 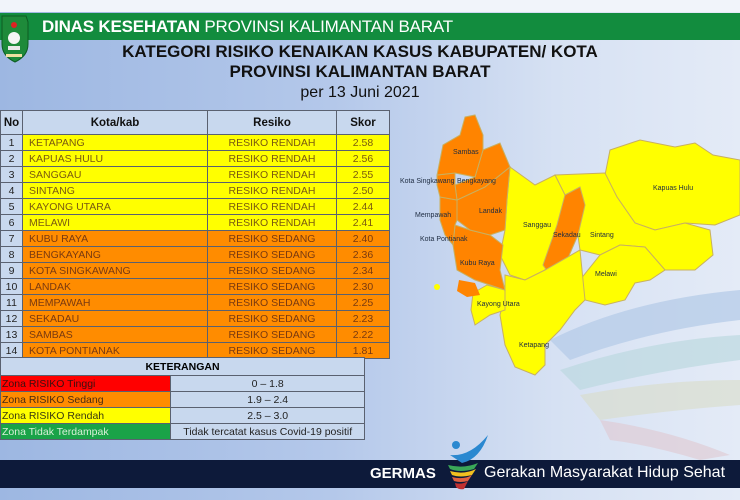 I want to click on table-row: 4 SINTANG RESIKO RENDAH 2.50, so click(x=195, y=190).